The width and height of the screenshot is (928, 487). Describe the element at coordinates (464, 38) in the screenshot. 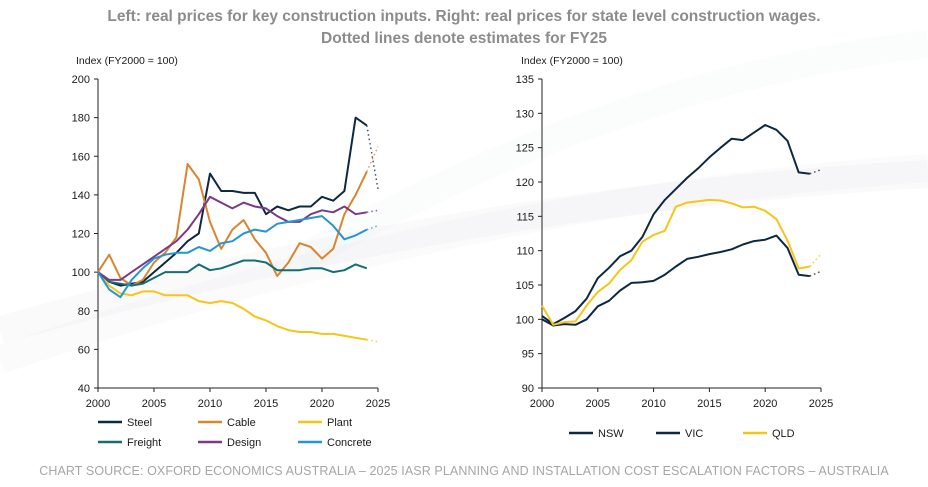

I see `title-line-2: Dotted lines denote estimates for FY25` at that location.